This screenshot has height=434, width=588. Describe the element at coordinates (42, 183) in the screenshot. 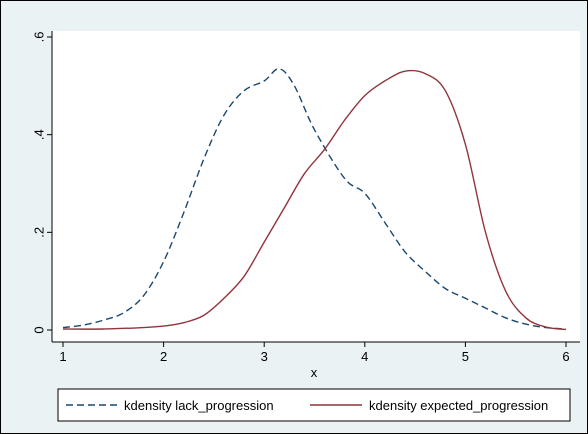

I see `y-ticks: 0 .2 .4 .6` at that location.